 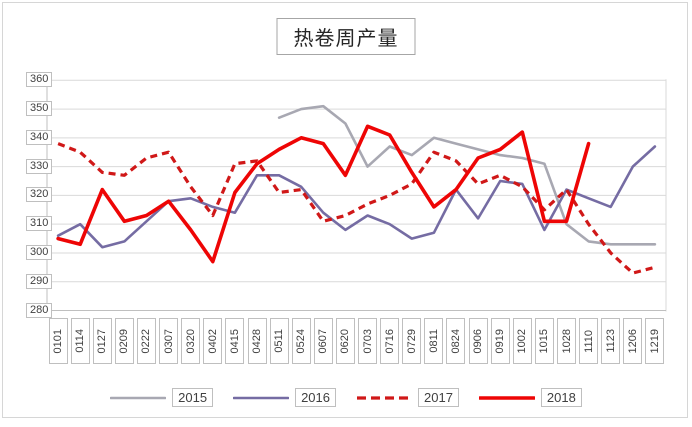 I want to click on x-axis-tick-text: 0511, so click(x=279, y=341).